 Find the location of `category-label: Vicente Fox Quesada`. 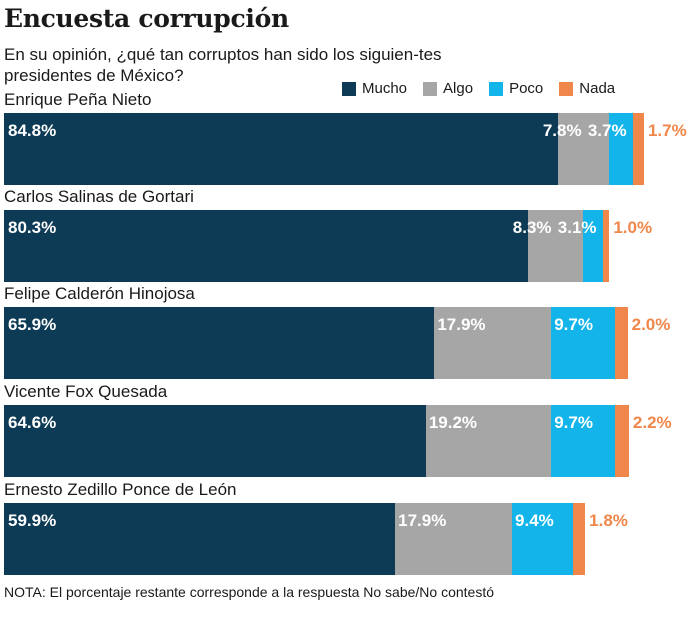

category-label: Vicente Fox Quesada is located at coordinates (86, 391).